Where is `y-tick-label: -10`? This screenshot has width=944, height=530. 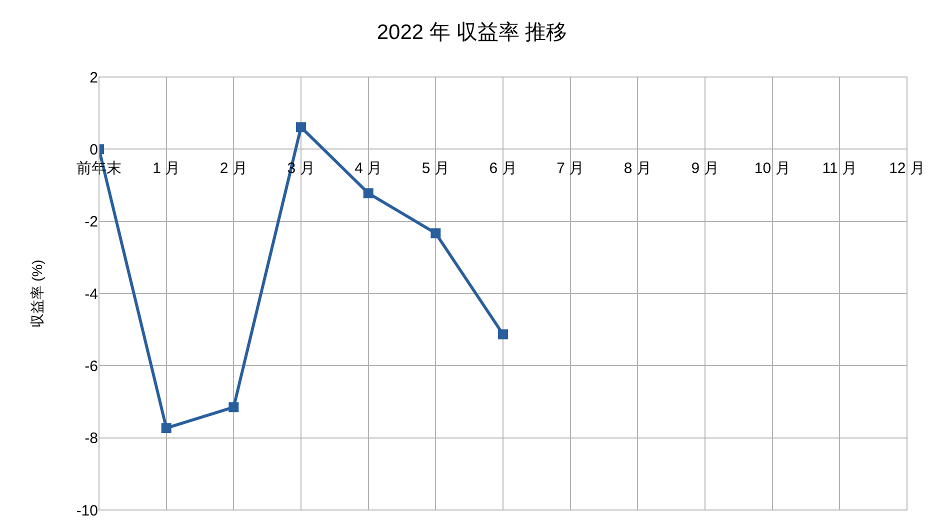 y-tick-label: -10 is located at coordinates (87, 511).